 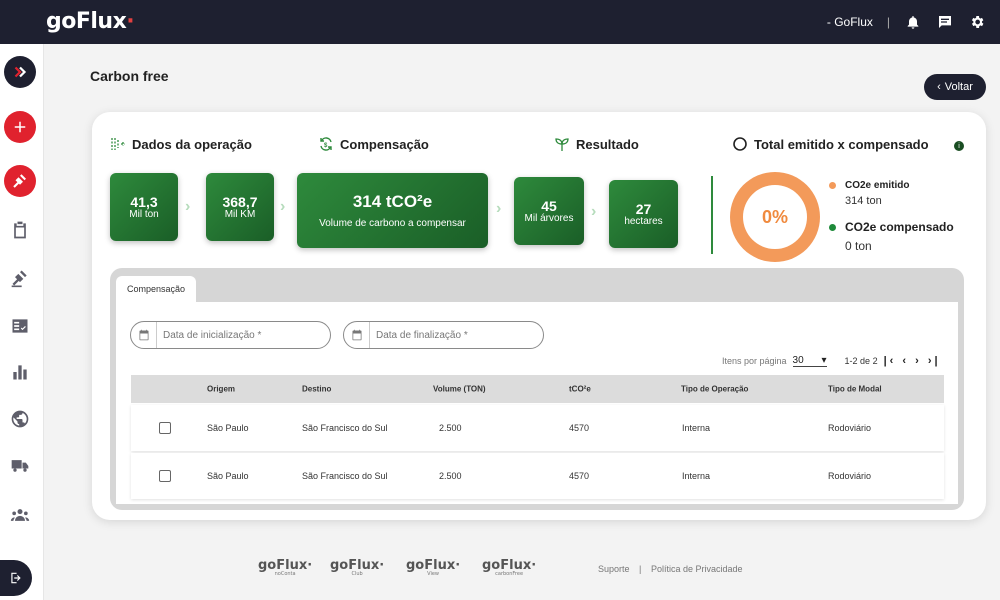 What do you see at coordinates (934, 361) in the screenshot?
I see `last-page-icon: ›|` at bounding box center [934, 361].